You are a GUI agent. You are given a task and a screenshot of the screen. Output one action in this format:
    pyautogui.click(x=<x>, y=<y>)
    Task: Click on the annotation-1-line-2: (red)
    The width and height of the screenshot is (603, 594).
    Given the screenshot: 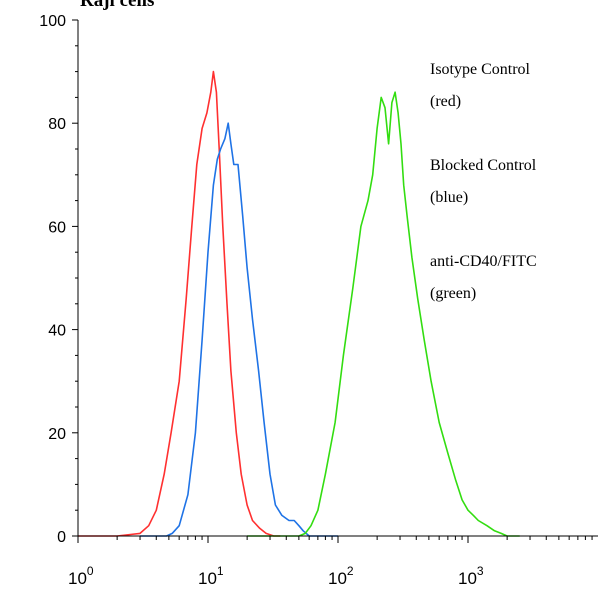 What is the action you would take?
    pyautogui.click(x=445, y=101)
    